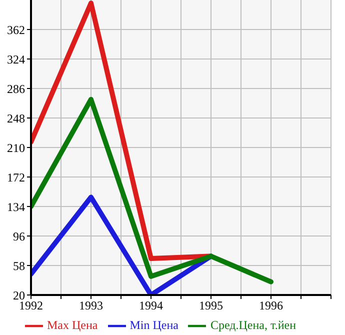 The image size is (345, 335). What do you see at coordinates (16, 59) in the screenshot?
I see `y-tick-label: 324` at bounding box center [16, 59].